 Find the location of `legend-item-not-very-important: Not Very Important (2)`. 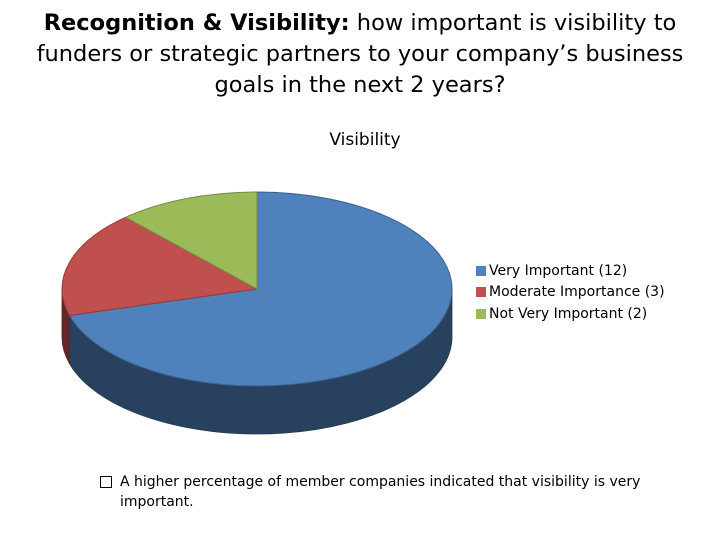

legend-item-not-very-important: Not Very Important (2) is located at coordinates (570, 314).